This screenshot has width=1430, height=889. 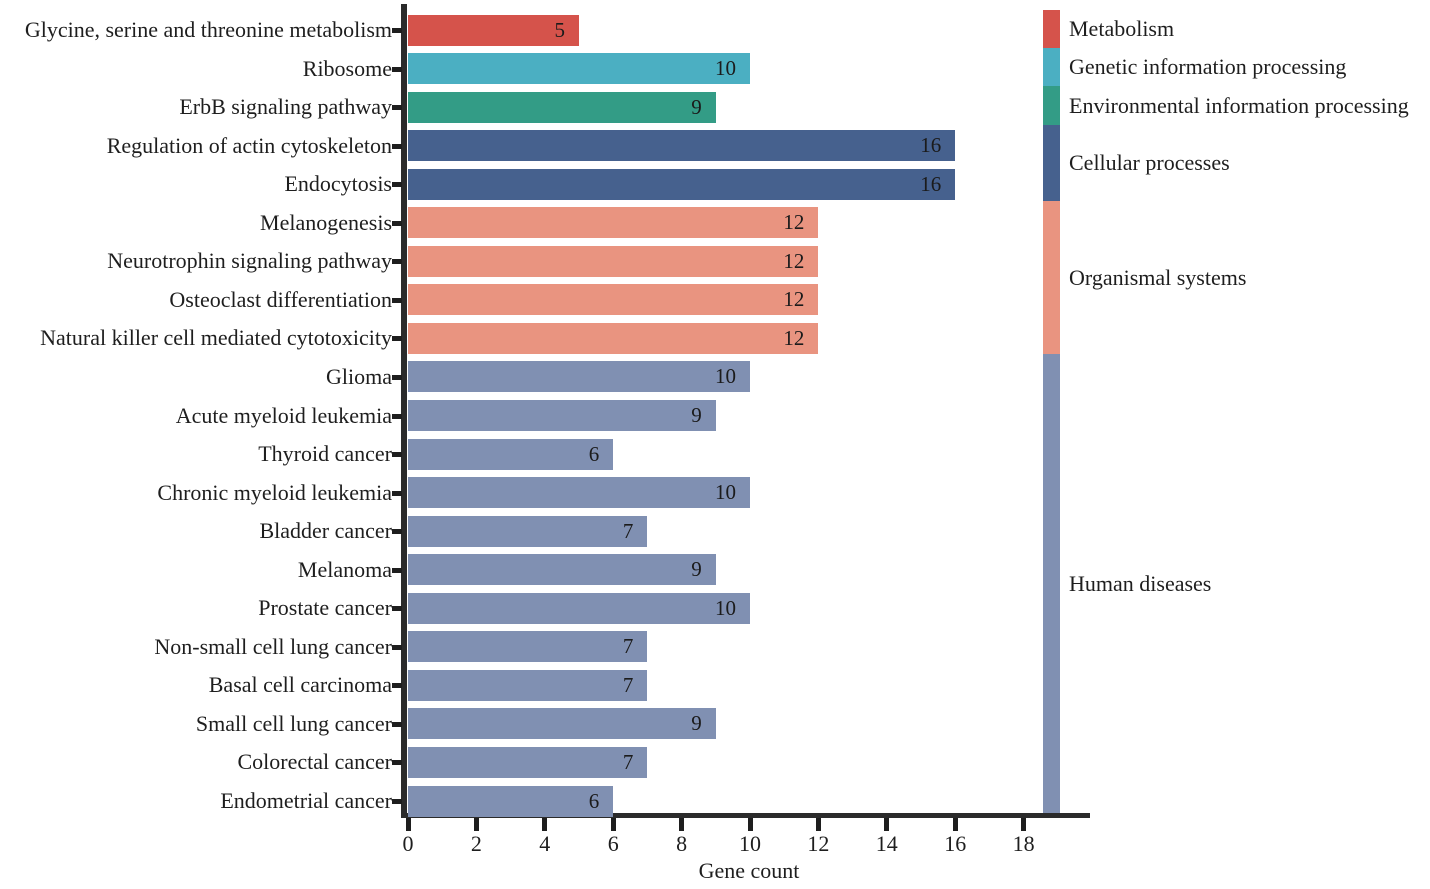 What do you see at coordinates (545, 843) in the screenshot?
I see `x-axis-tick-label: 4` at bounding box center [545, 843].